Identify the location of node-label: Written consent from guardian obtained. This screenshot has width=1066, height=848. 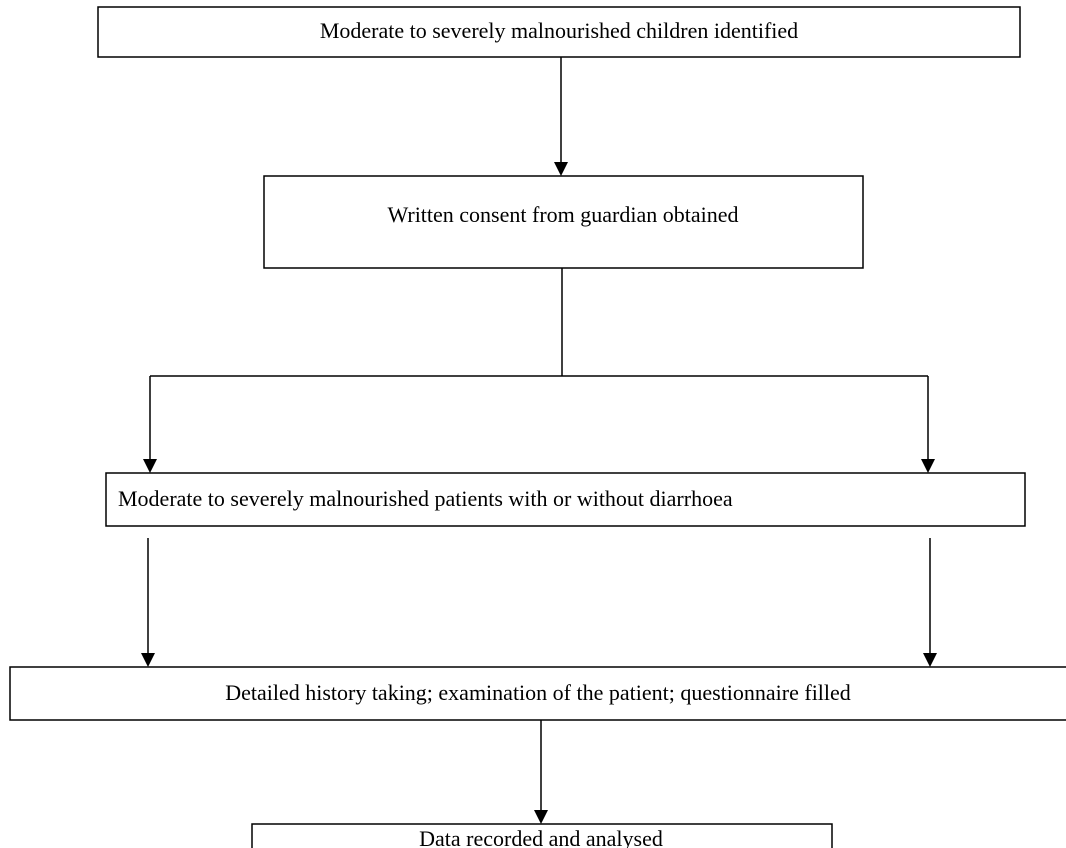
(562, 214).